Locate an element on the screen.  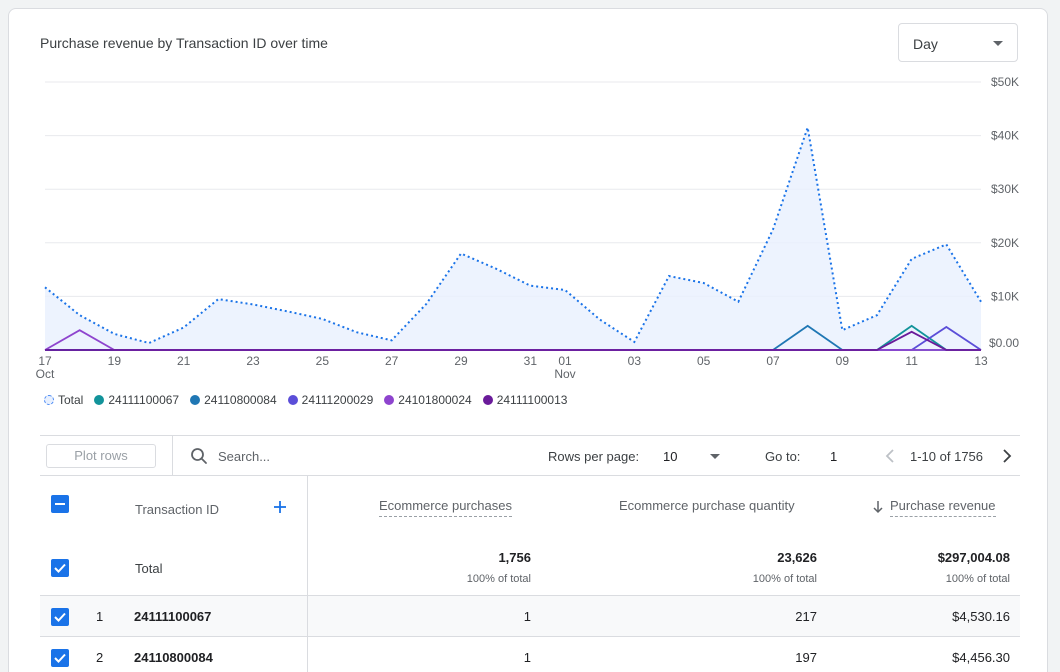
y-tick-label: $40K is located at coordinates (1005, 136).